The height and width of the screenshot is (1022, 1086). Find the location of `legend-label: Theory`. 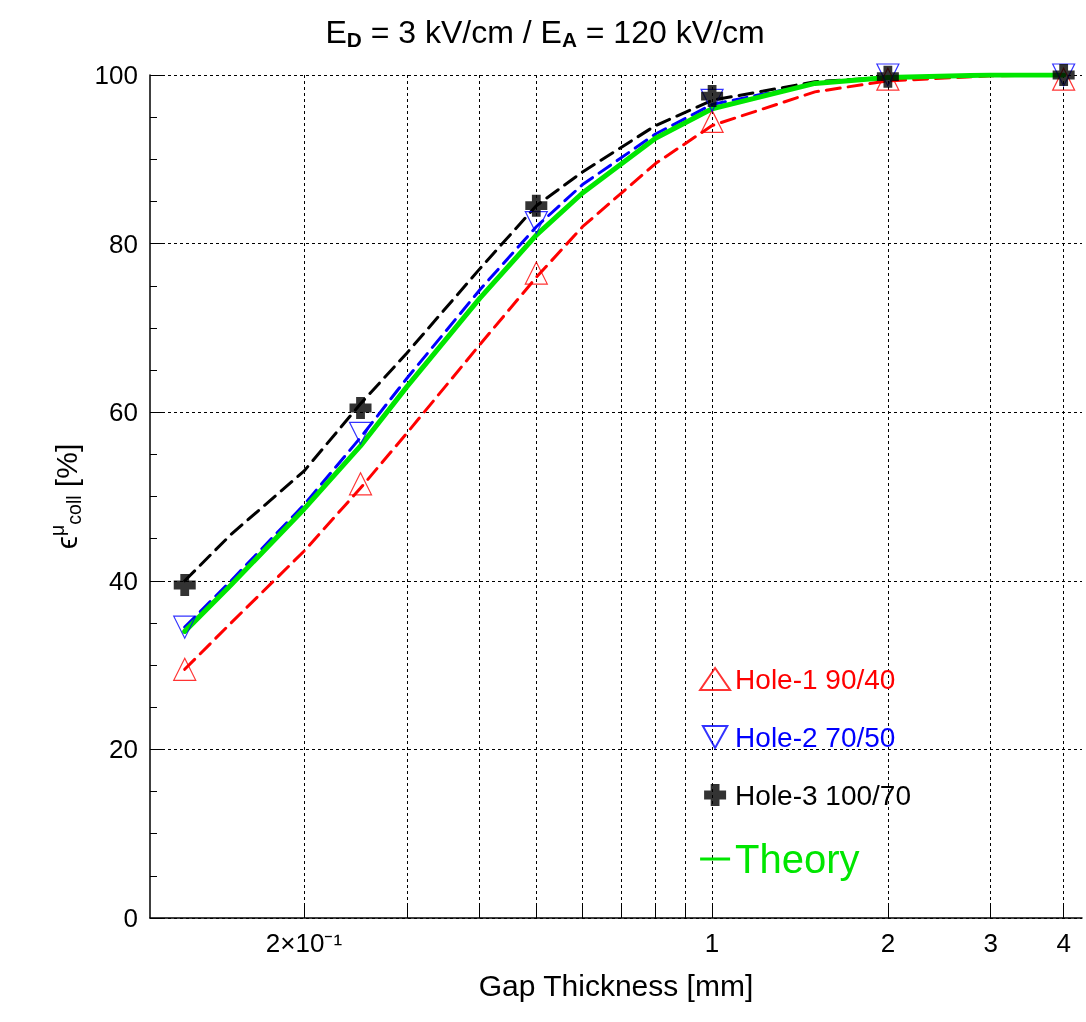

legend-label: Theory is located at coordinates (797, 859).